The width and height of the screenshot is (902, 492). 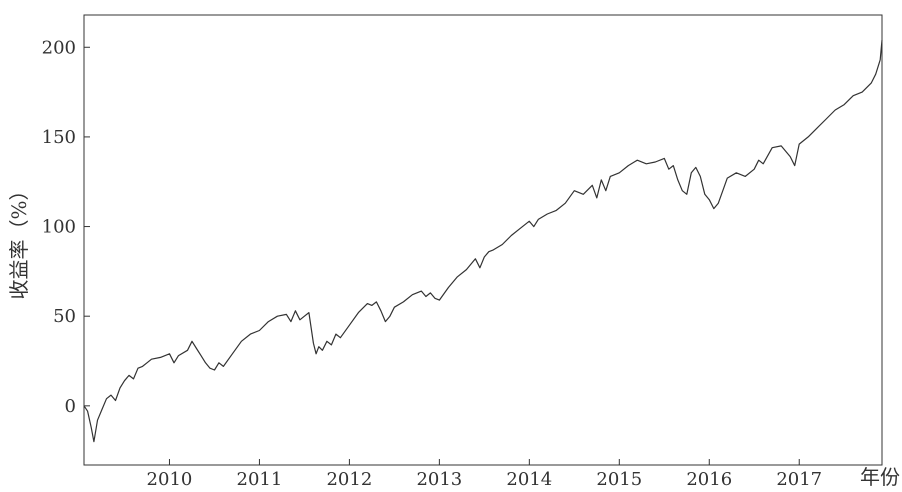 I want to click on x-tick-label: 2010, so click(x=170, y=479).